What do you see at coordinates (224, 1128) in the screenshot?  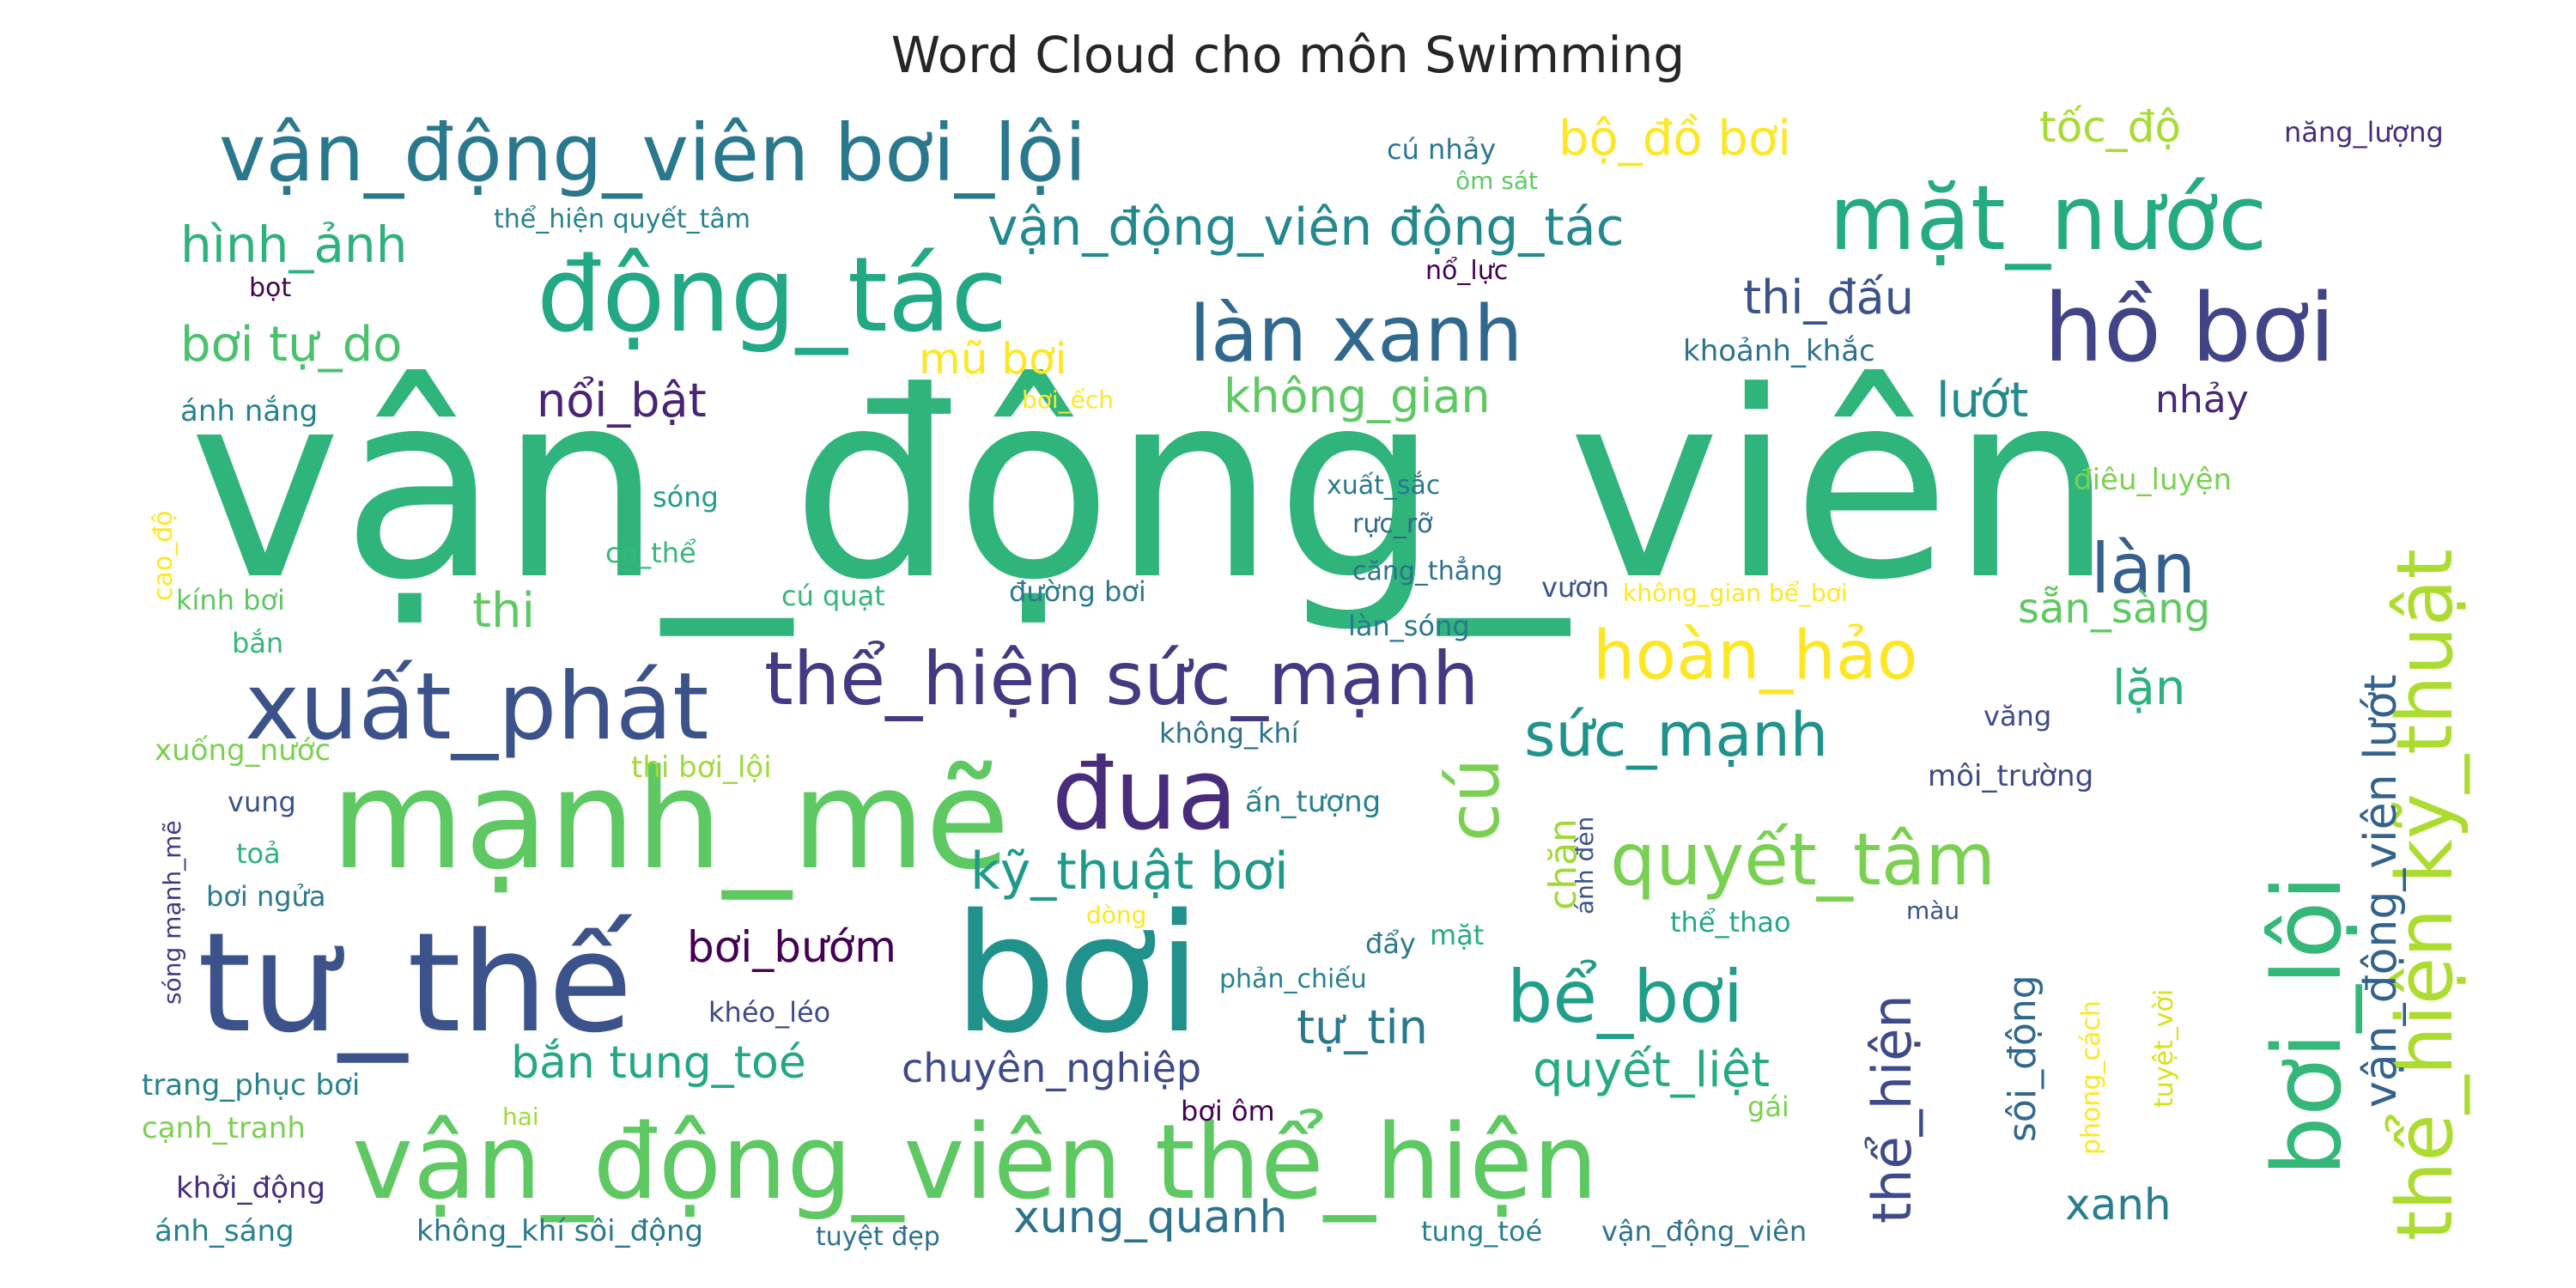 I see `word-90: cạnh_tranh` at bounding box center [224, 1128].